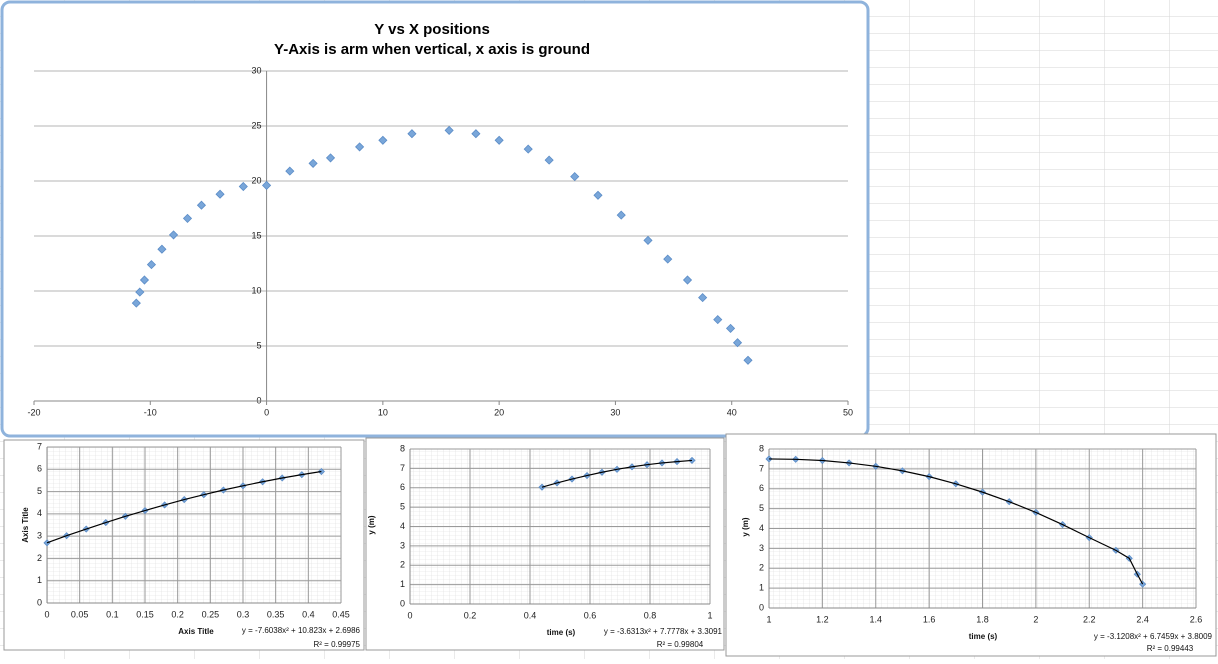 The height and width of the screenshot is (664, 1218). Describe the element at coordinates (929, 619) in the screenshot. I see `x-tick-label: 1.6` at that location.